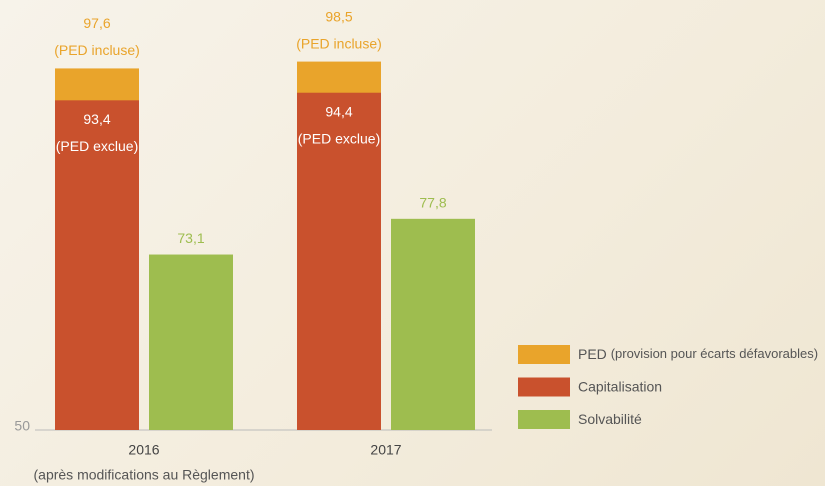 Image resolution: width=825 pixels, height=486 pixels. Describe the element at coordinates (144, 475) in the screenshot. I see `x-tick-note: (après modifications au Règlement)` at that location.